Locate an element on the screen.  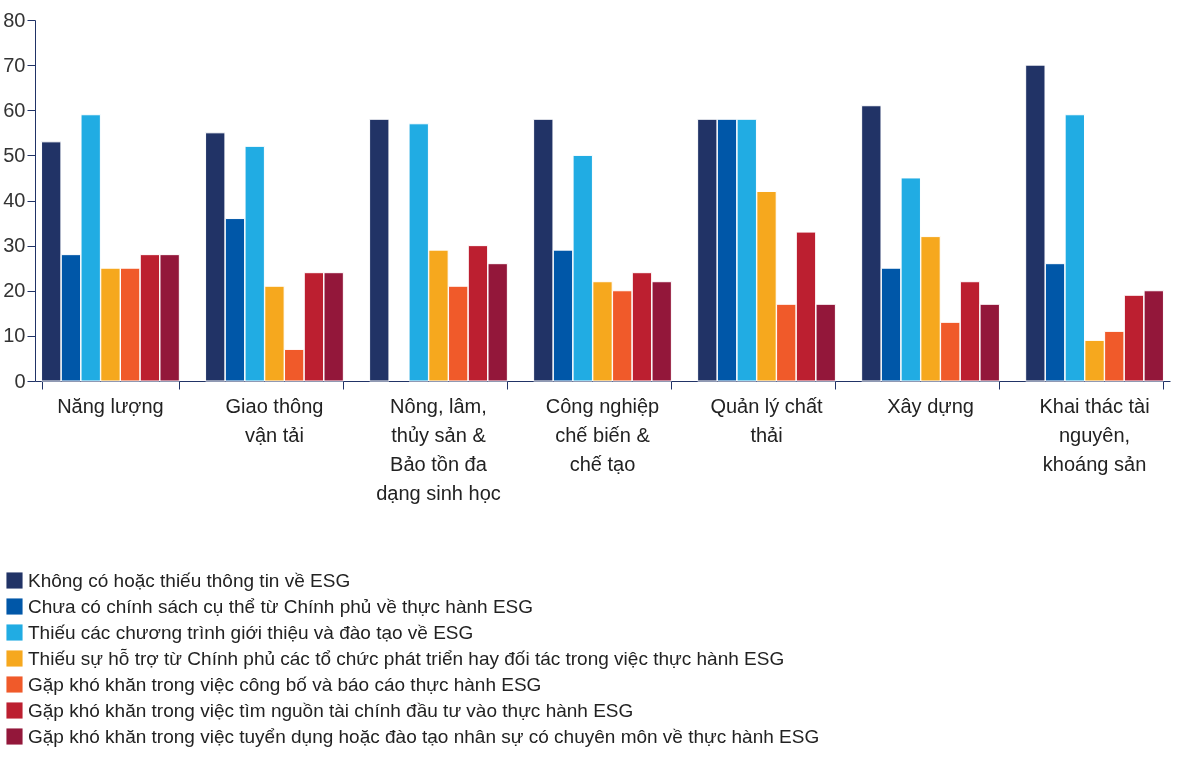
legend-label: Thiếu các chương trình giới thiệu và đào tạo về ESG is located at coordinates (251, 632).